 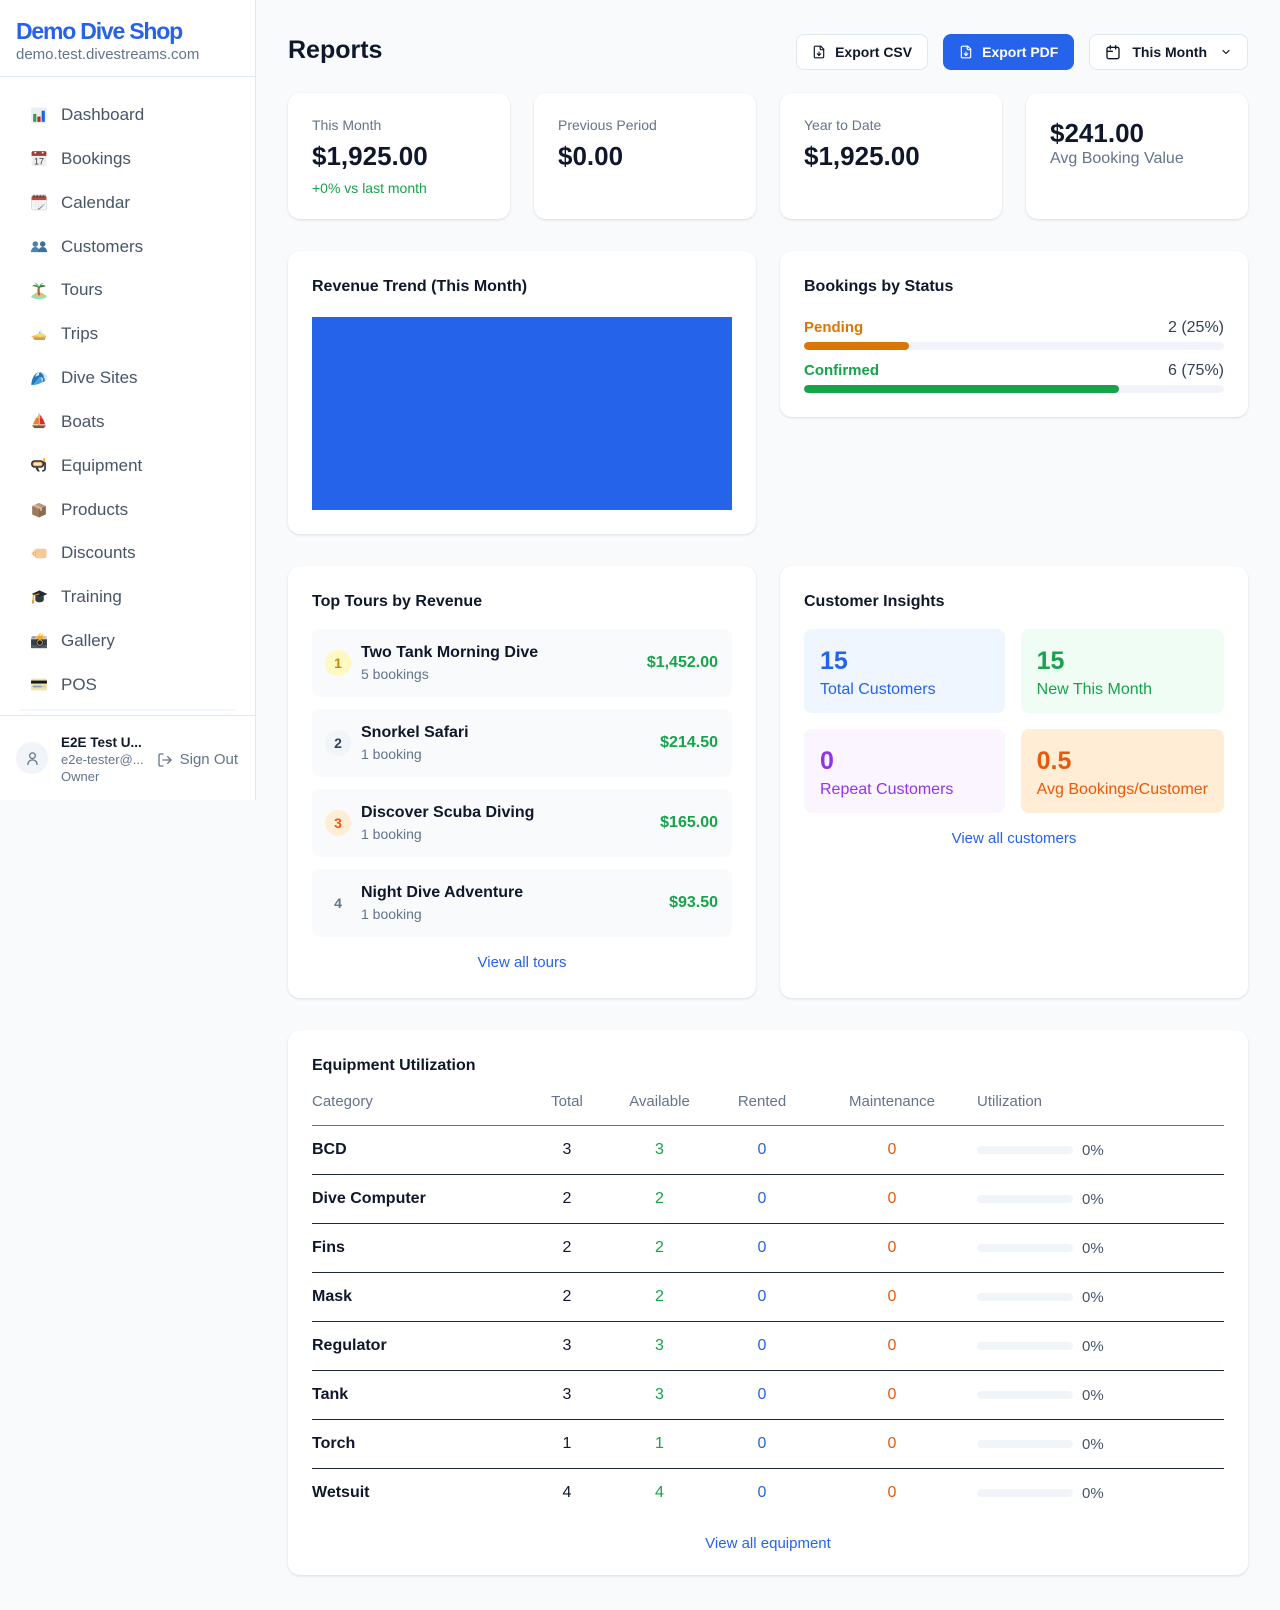 What do you see at coordinates (39, 162) in the screenshot?
I see `svg-text: 17` at bounding box center [39, 162].